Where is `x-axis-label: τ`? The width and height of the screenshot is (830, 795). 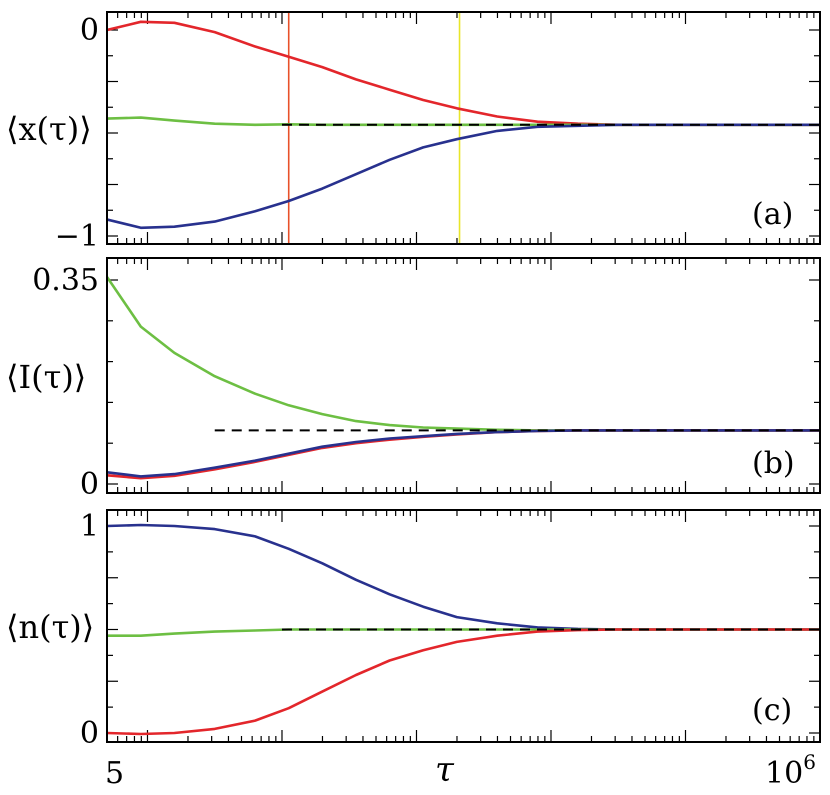
x-axis-label: τ is located at coordinates (445, 770).